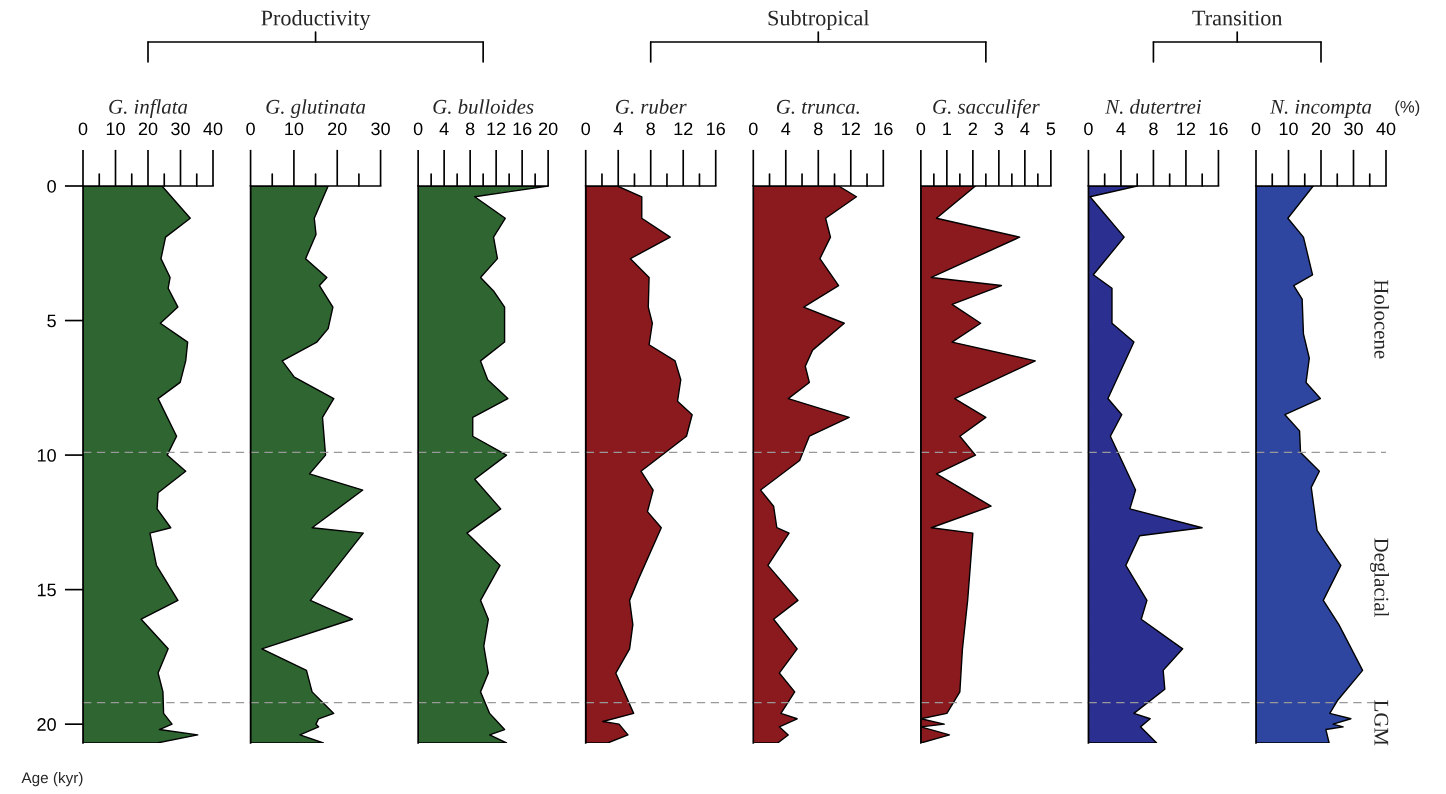 This screenshot has width=1446, height=794. What do you see at coordinates (316, 109) in the screenshot?
I see `chart-title: G. glutinata` at bounding box center [316, 109].